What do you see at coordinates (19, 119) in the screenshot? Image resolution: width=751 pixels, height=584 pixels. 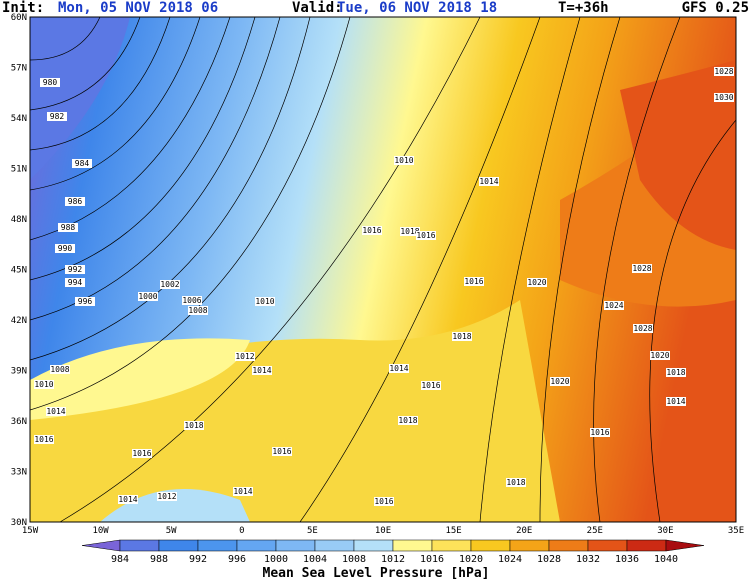 I see `lat-label: 54N` at bounding box center [19, 119].